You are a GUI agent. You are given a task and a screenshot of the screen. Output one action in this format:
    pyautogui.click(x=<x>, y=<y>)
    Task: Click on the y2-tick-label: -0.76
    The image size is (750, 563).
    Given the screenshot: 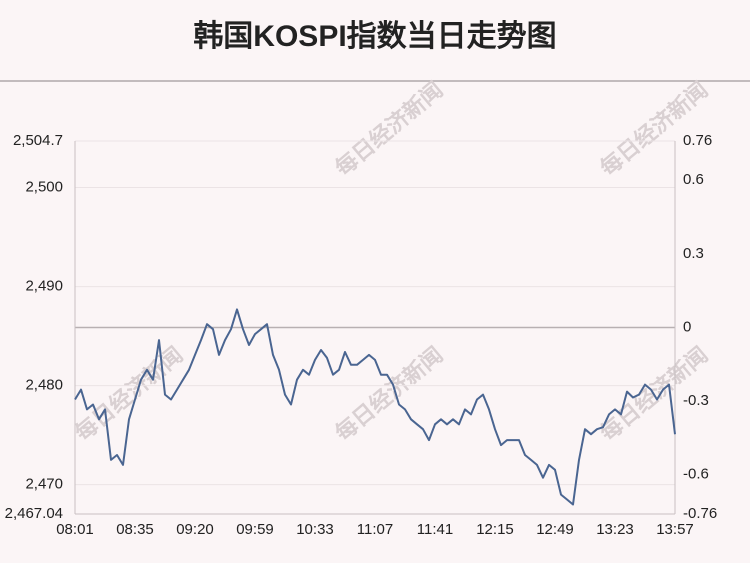 What is the action you would take?
    pyautogui.click(x=700, y=513)
    